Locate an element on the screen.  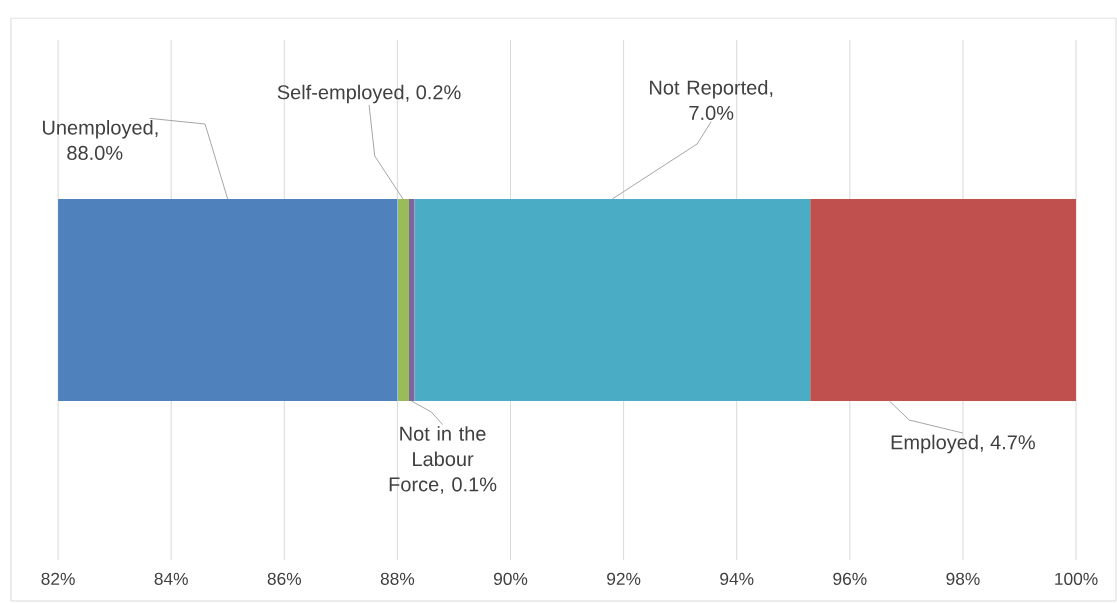
x-tick-label: 82% is located at coordinates (58, 578).